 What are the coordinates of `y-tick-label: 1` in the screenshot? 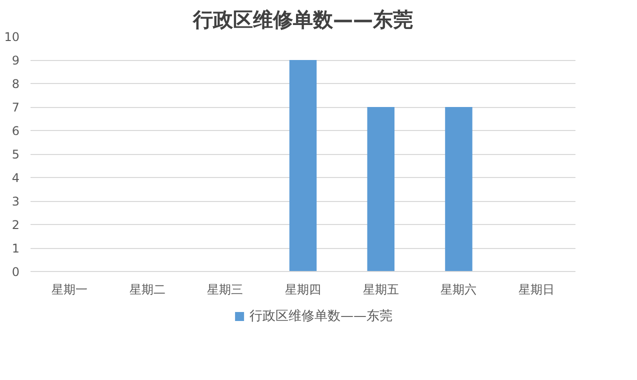 It's located at (16, 249).